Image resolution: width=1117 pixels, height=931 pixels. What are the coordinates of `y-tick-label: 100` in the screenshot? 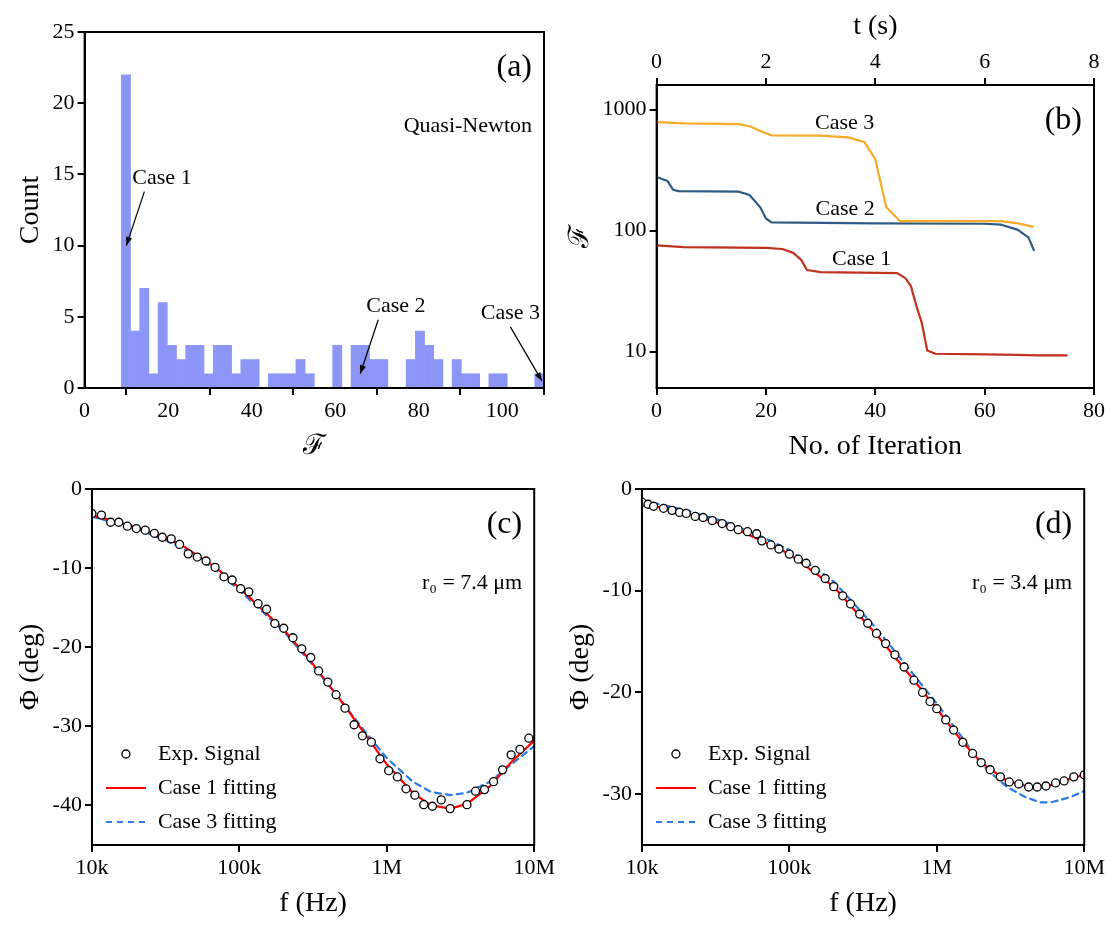 It's located at (630, 229).